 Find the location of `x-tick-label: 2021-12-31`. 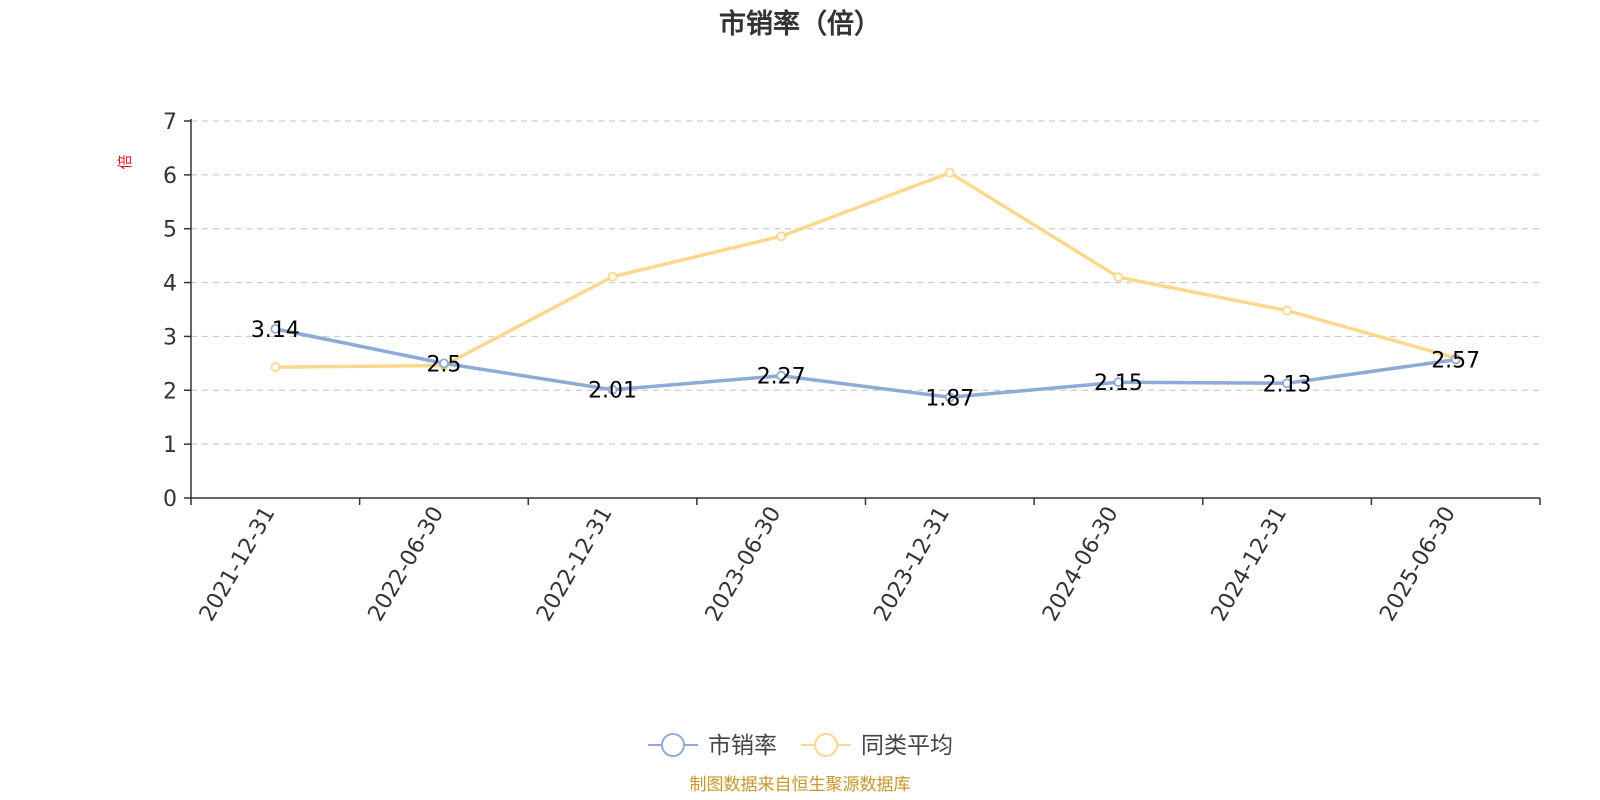

x-tick-label: 2021-12-31 is located at coordinates (238, 564).